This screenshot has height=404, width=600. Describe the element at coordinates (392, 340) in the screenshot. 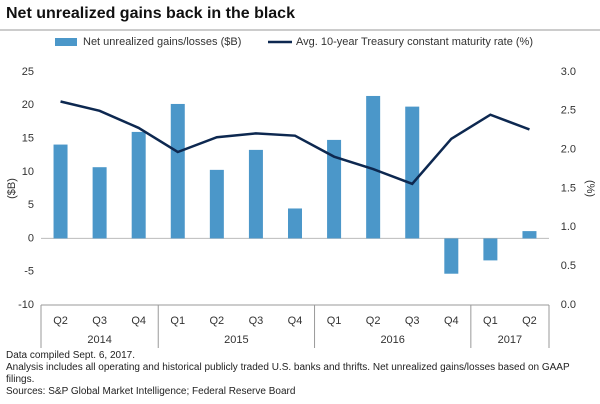

I see `x-group-label: 2016` at that location.